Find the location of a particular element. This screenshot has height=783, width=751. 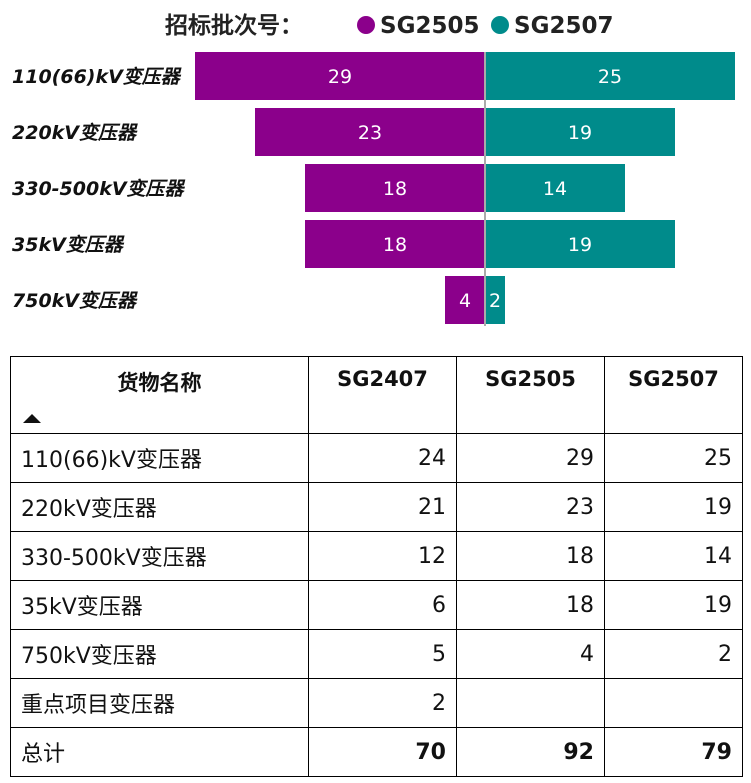

row-value-sg2507: 14 is located at coordinates (673, 556).